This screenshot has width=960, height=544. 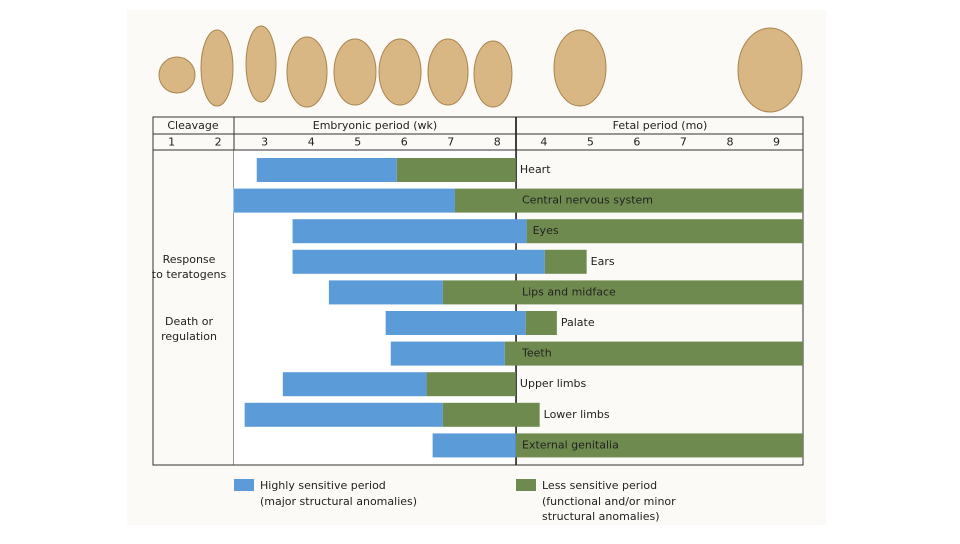 I want to click on row-label: Heart, so click(x=535, y=169).